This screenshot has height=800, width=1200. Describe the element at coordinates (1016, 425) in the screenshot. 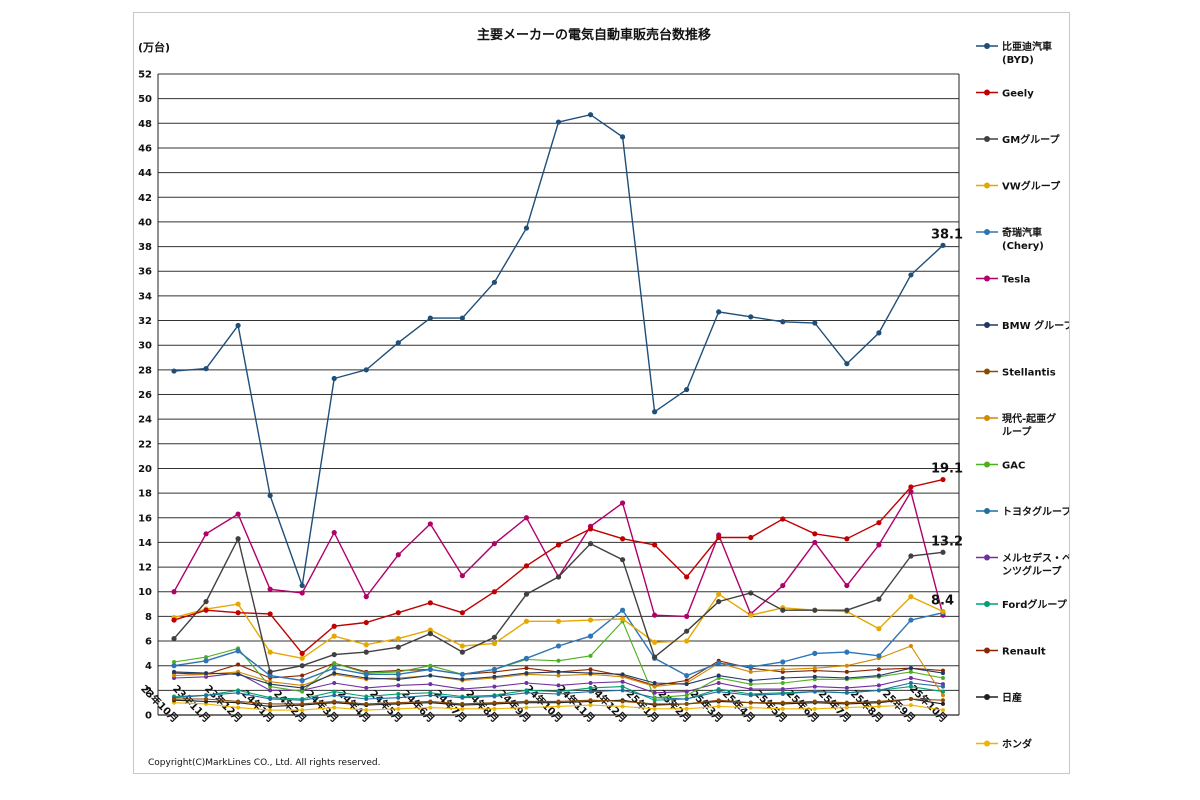

I see `legend-item: 現代-起亜グループ` at that location.